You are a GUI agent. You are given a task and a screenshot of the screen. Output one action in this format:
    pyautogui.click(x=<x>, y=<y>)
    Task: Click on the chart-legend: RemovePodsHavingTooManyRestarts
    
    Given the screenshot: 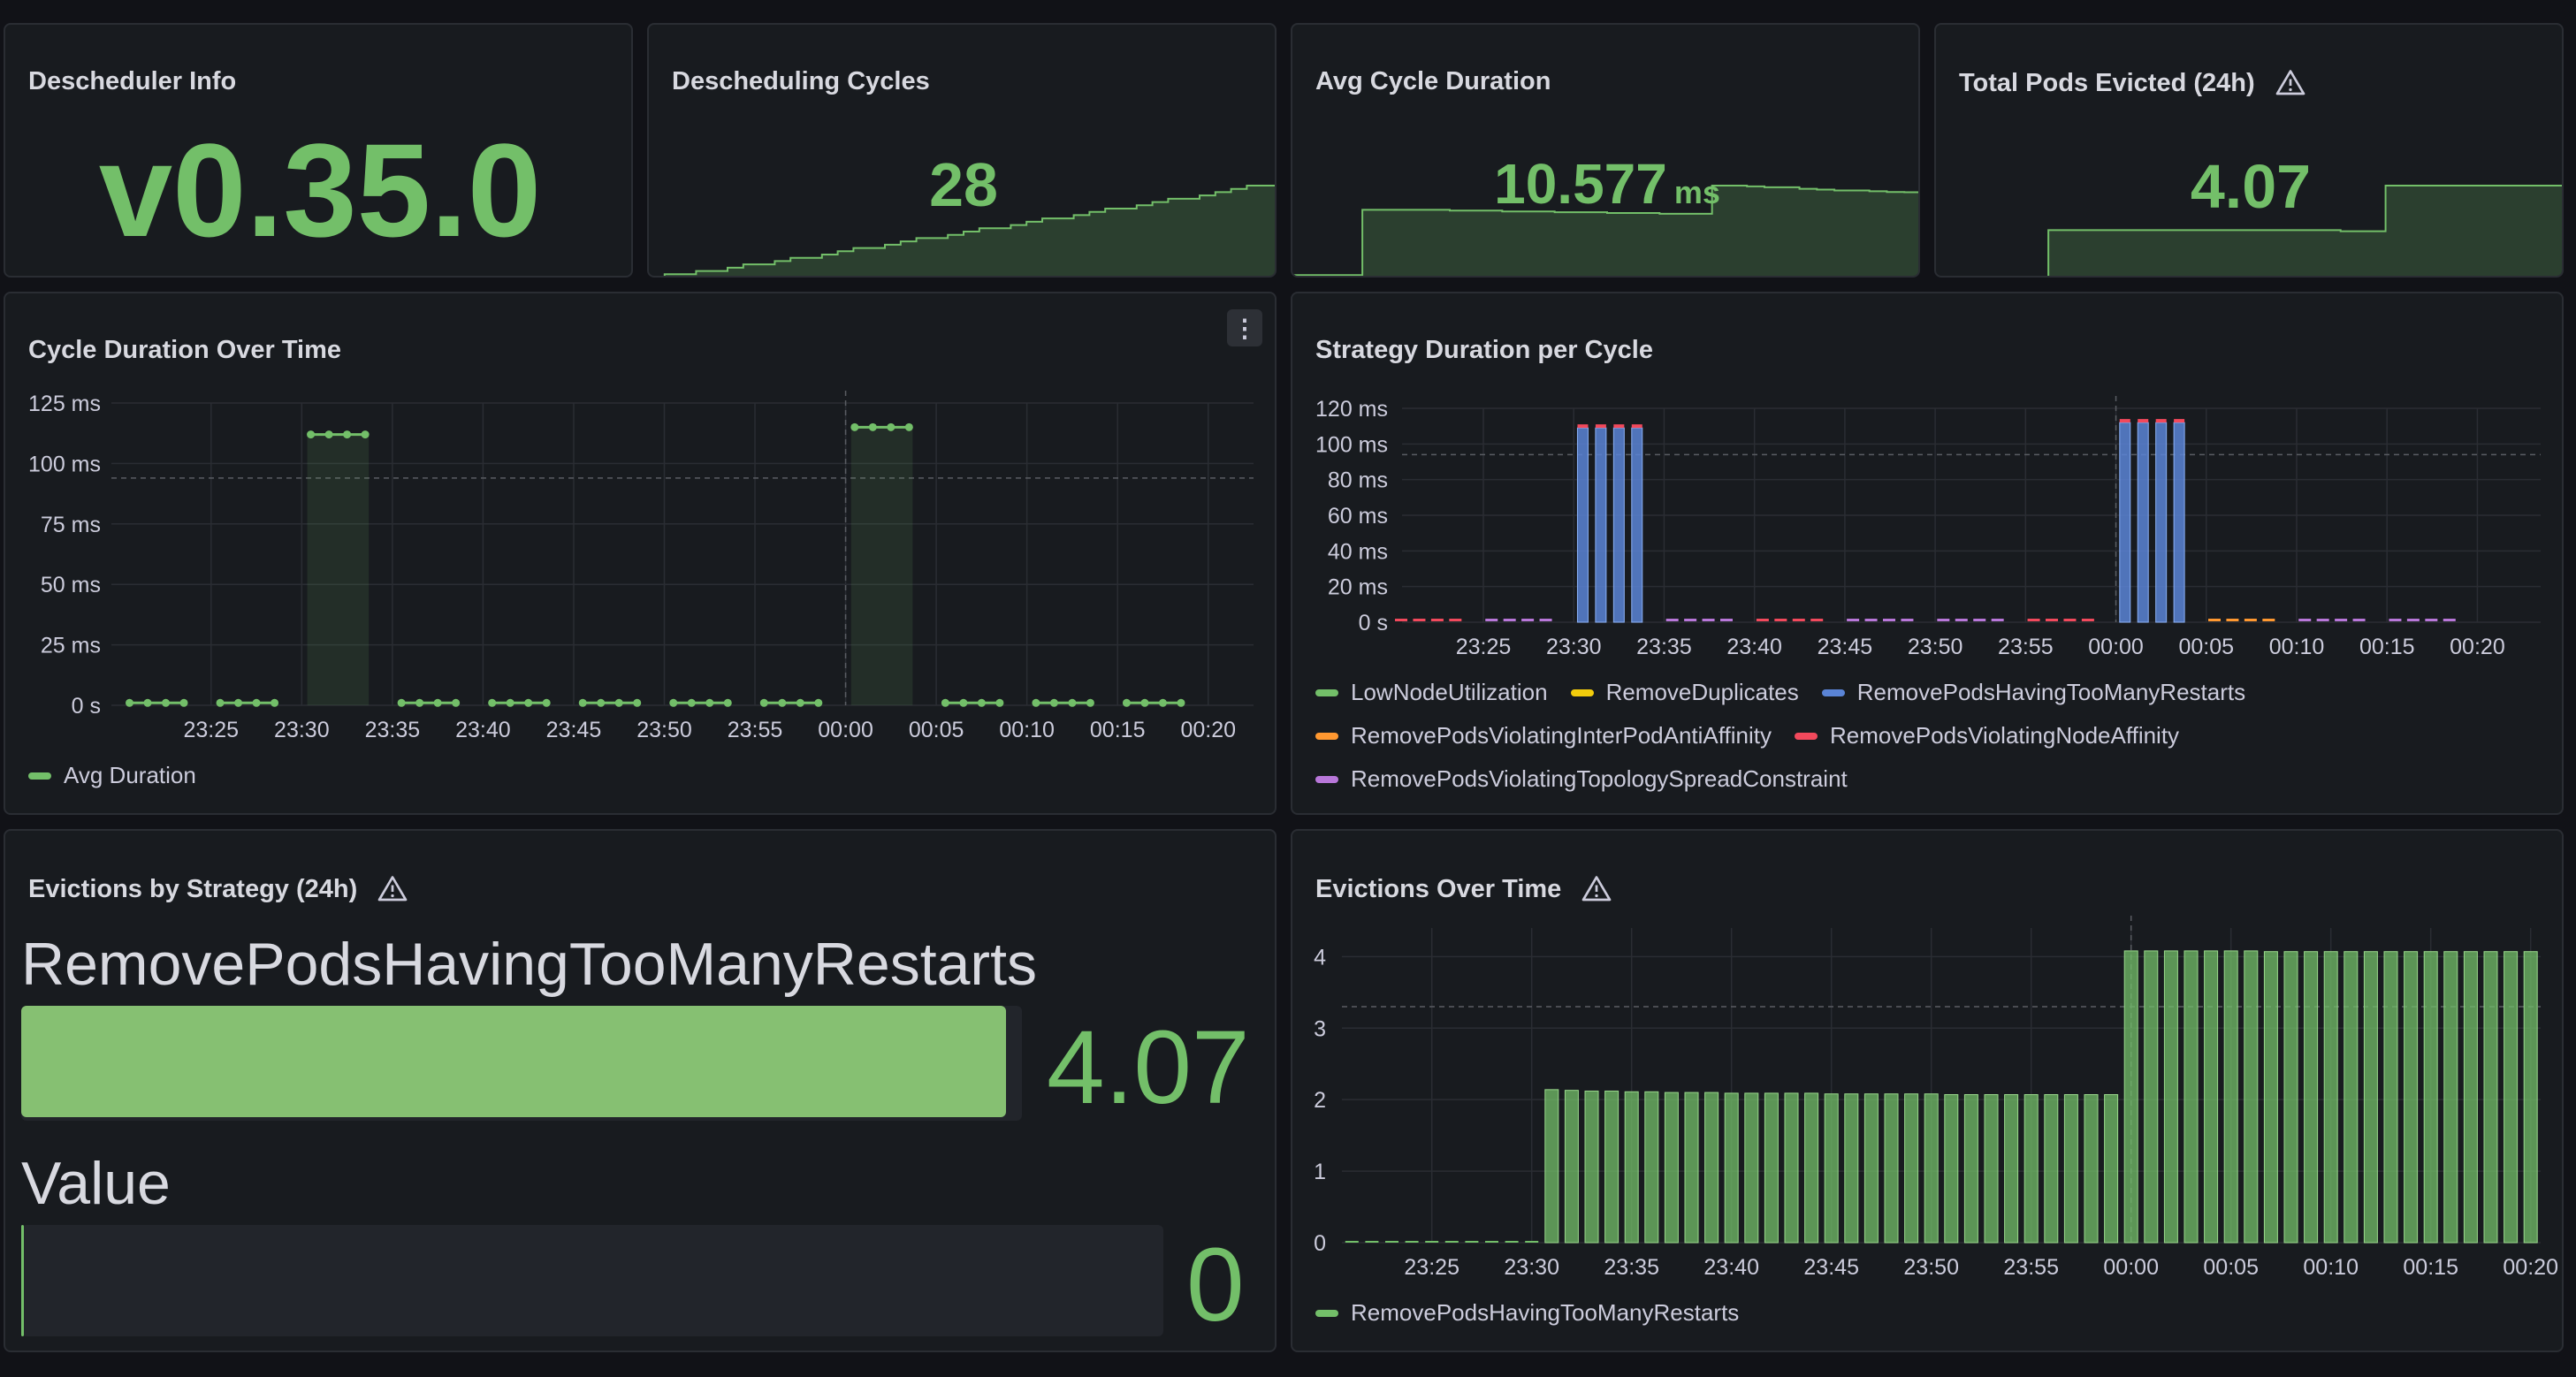 What is the action you would take?
    pyautogui.click(x=1527, y=1313)
    